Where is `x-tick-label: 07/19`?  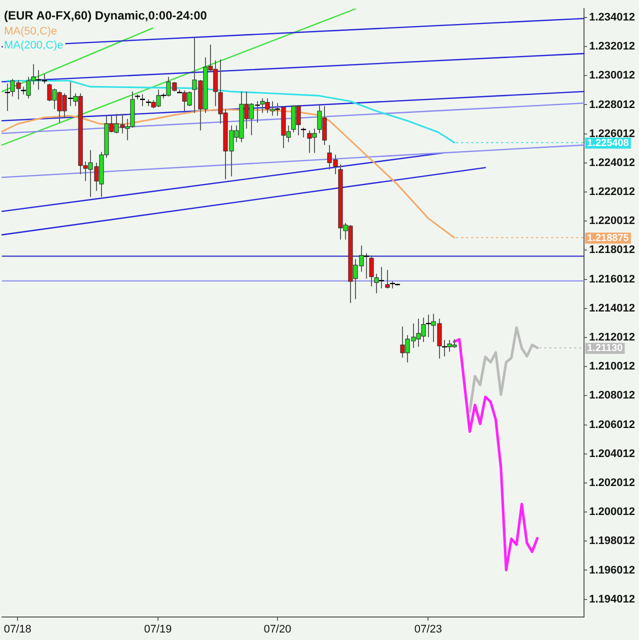 x-tick-label: 07/19 is located at coordinates (158, 629).